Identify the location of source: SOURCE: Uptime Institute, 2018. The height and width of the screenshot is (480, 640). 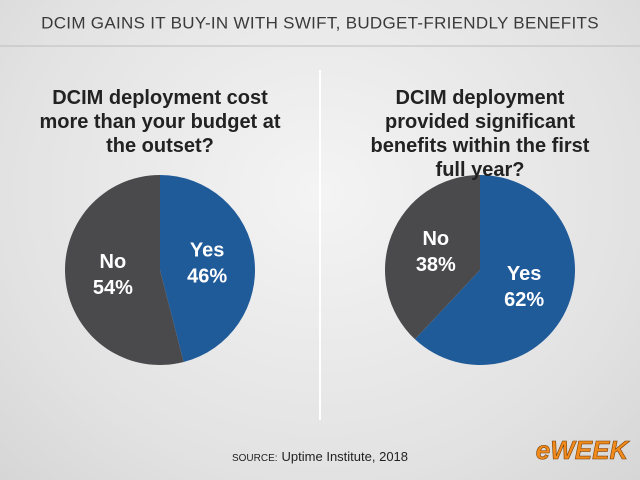
(320, 456).